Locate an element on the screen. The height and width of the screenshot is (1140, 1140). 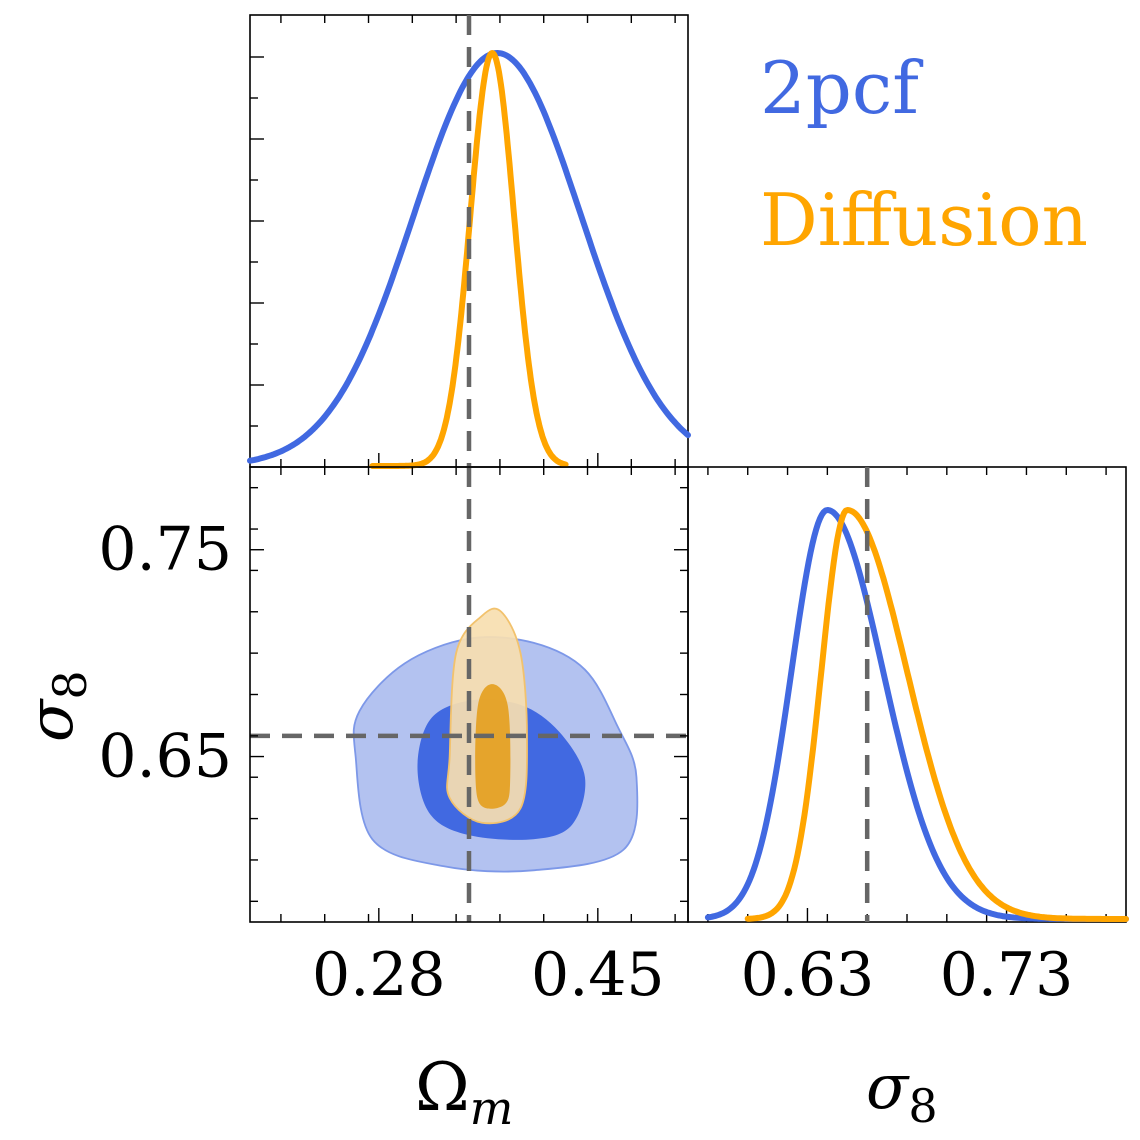
sigma-8-y-tick-label: 0.75 is located at coordinates (165, 550).